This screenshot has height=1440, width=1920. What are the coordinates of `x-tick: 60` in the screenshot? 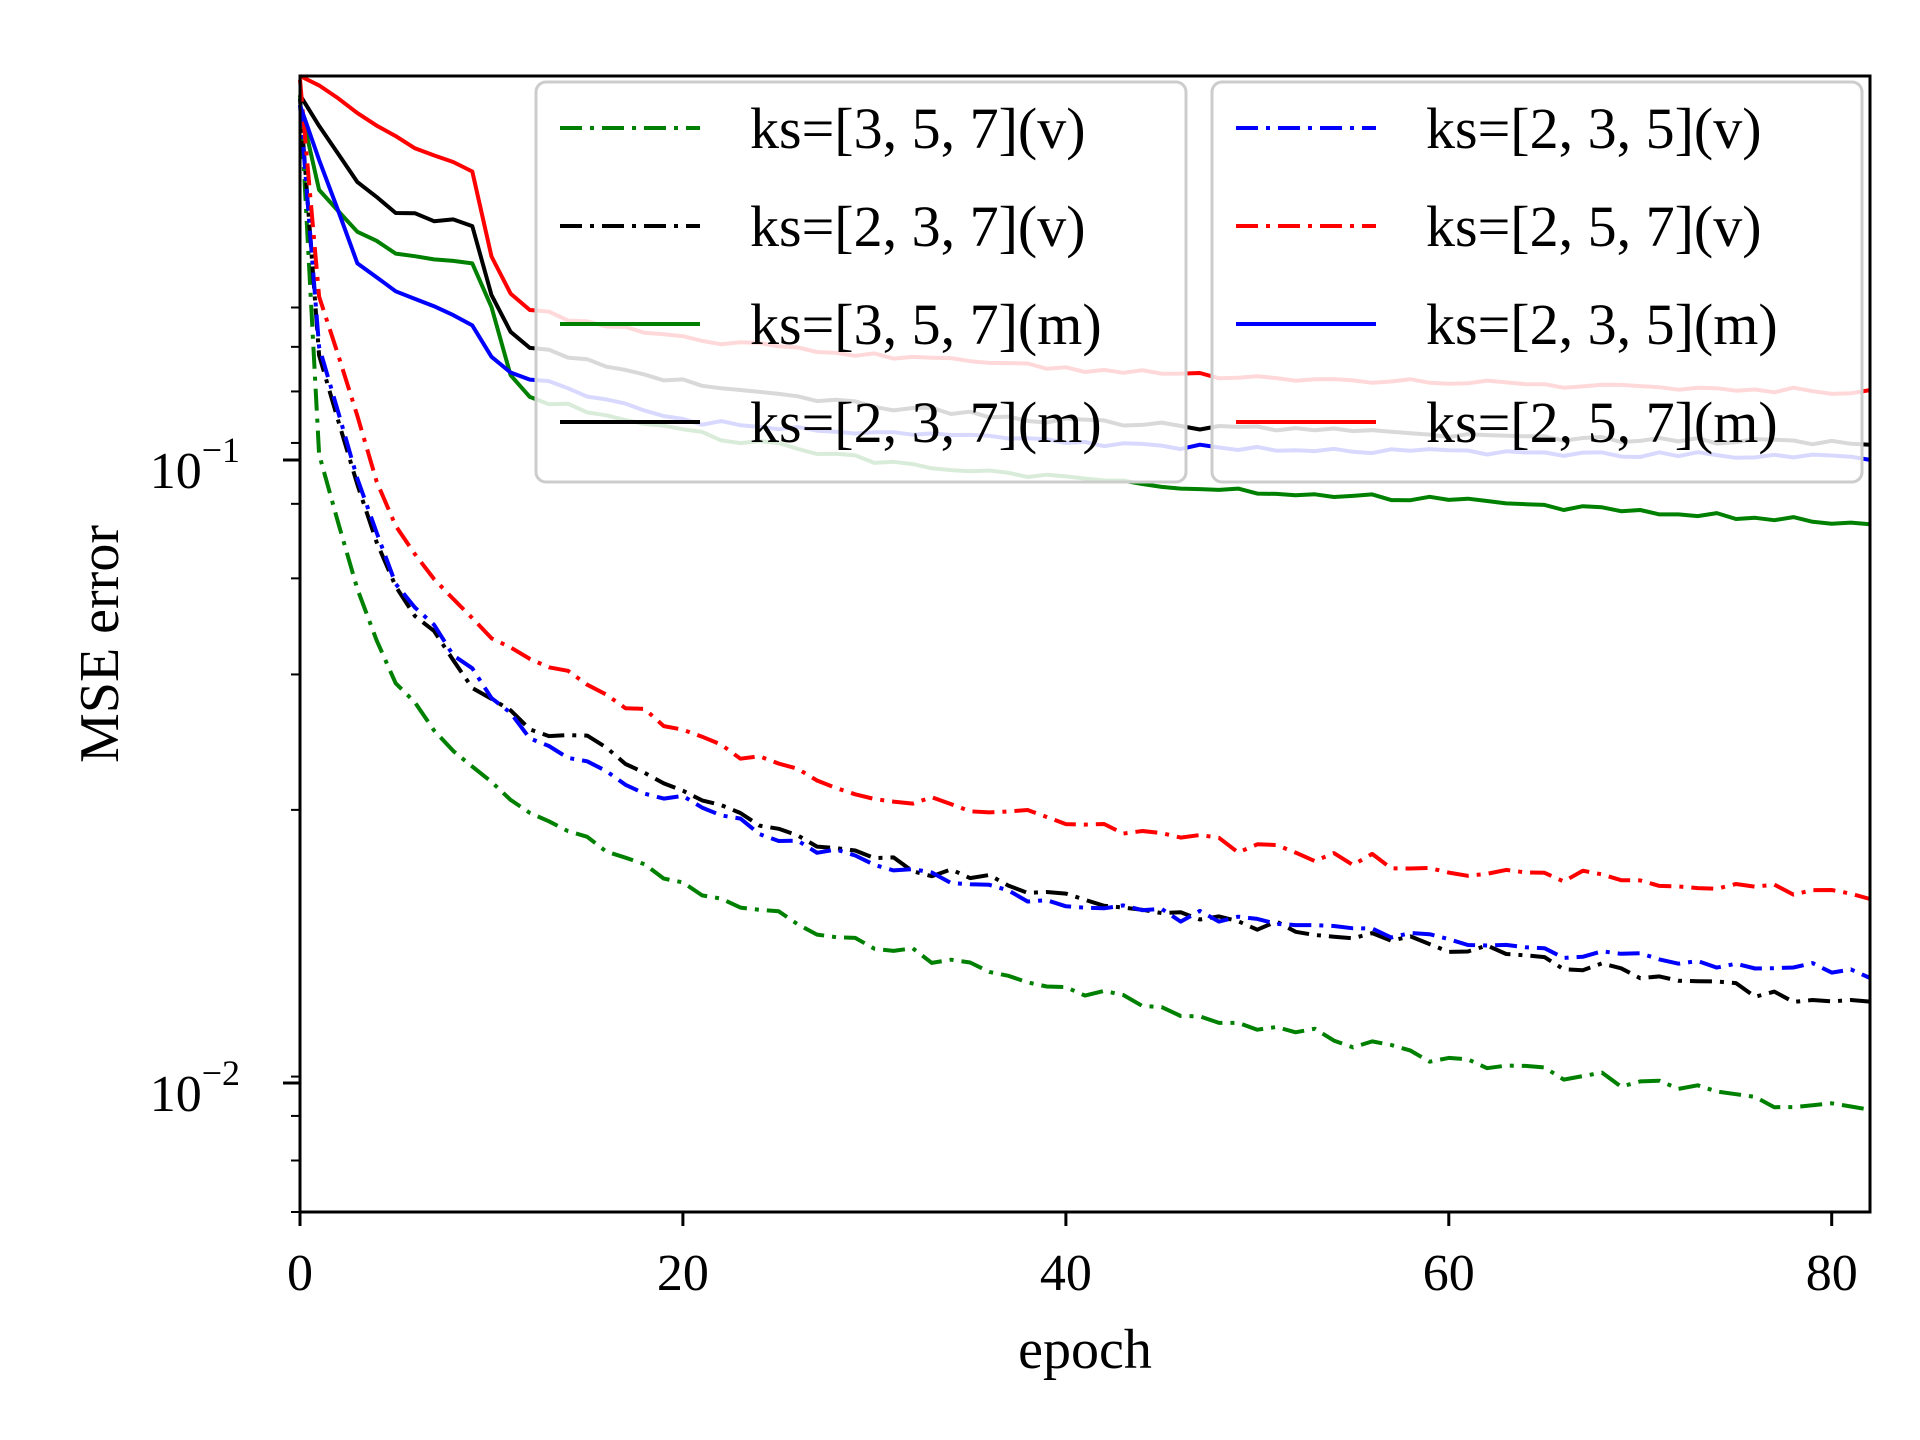 It's located at (1449, 1257).